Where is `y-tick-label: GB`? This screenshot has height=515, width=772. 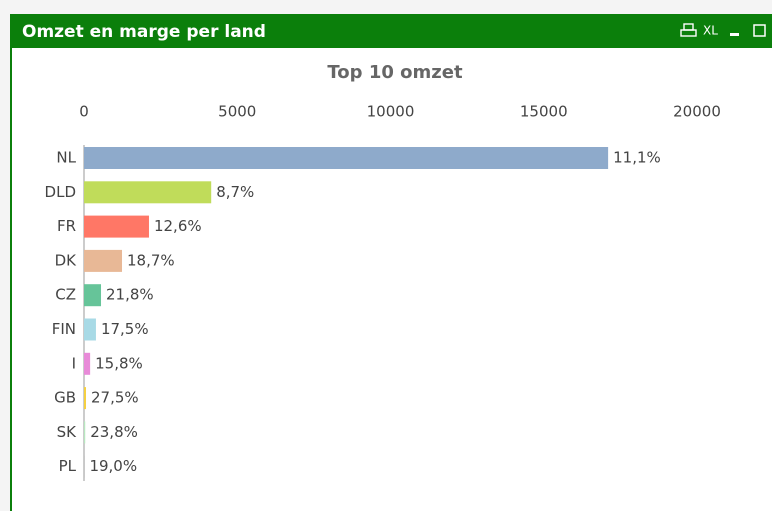 y-tick-label: GB is located at coordinates (65, 398).